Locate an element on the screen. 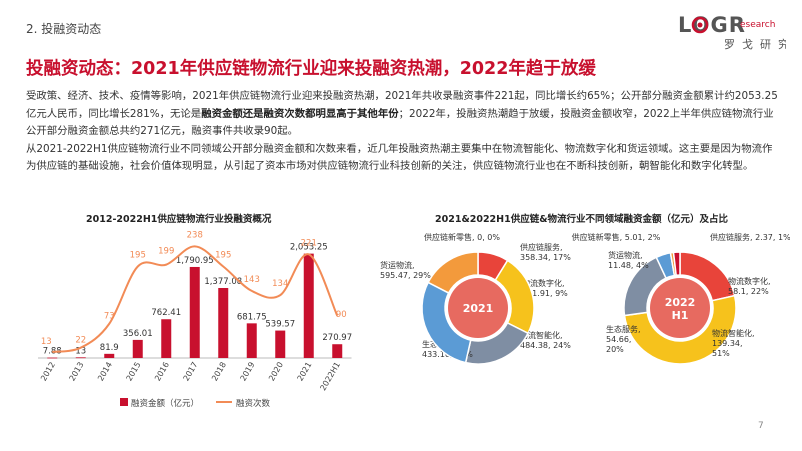 This screenshot has width=802, height=451. amount-bar-2015 is located at coordinates (137, 348).